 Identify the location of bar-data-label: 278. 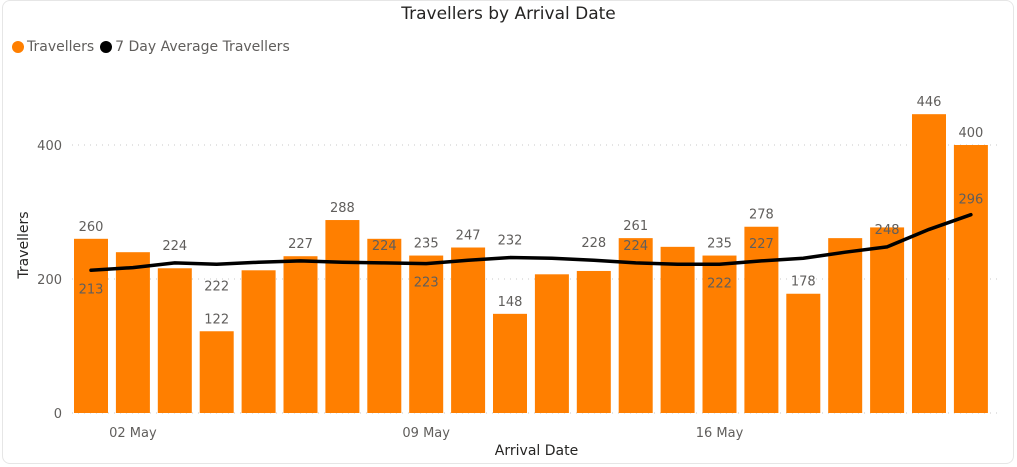
(761, 215).